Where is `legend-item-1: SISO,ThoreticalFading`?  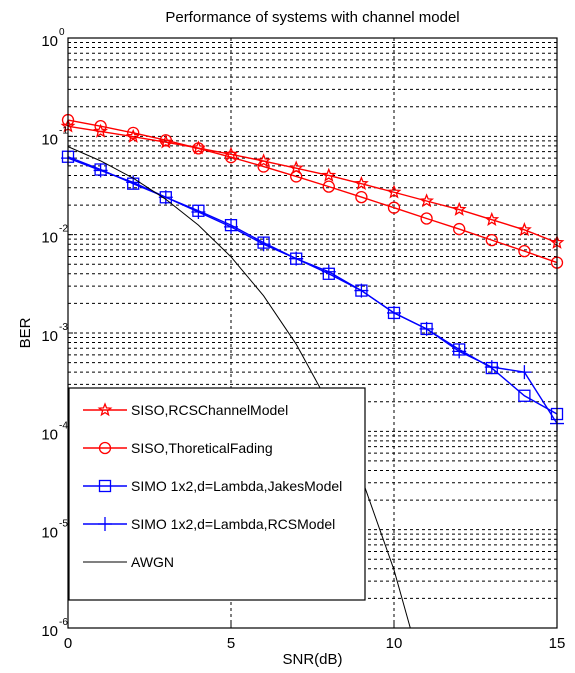
legend-item-1: SISO,ThoreticalFading is located at coordinates (178, 448).